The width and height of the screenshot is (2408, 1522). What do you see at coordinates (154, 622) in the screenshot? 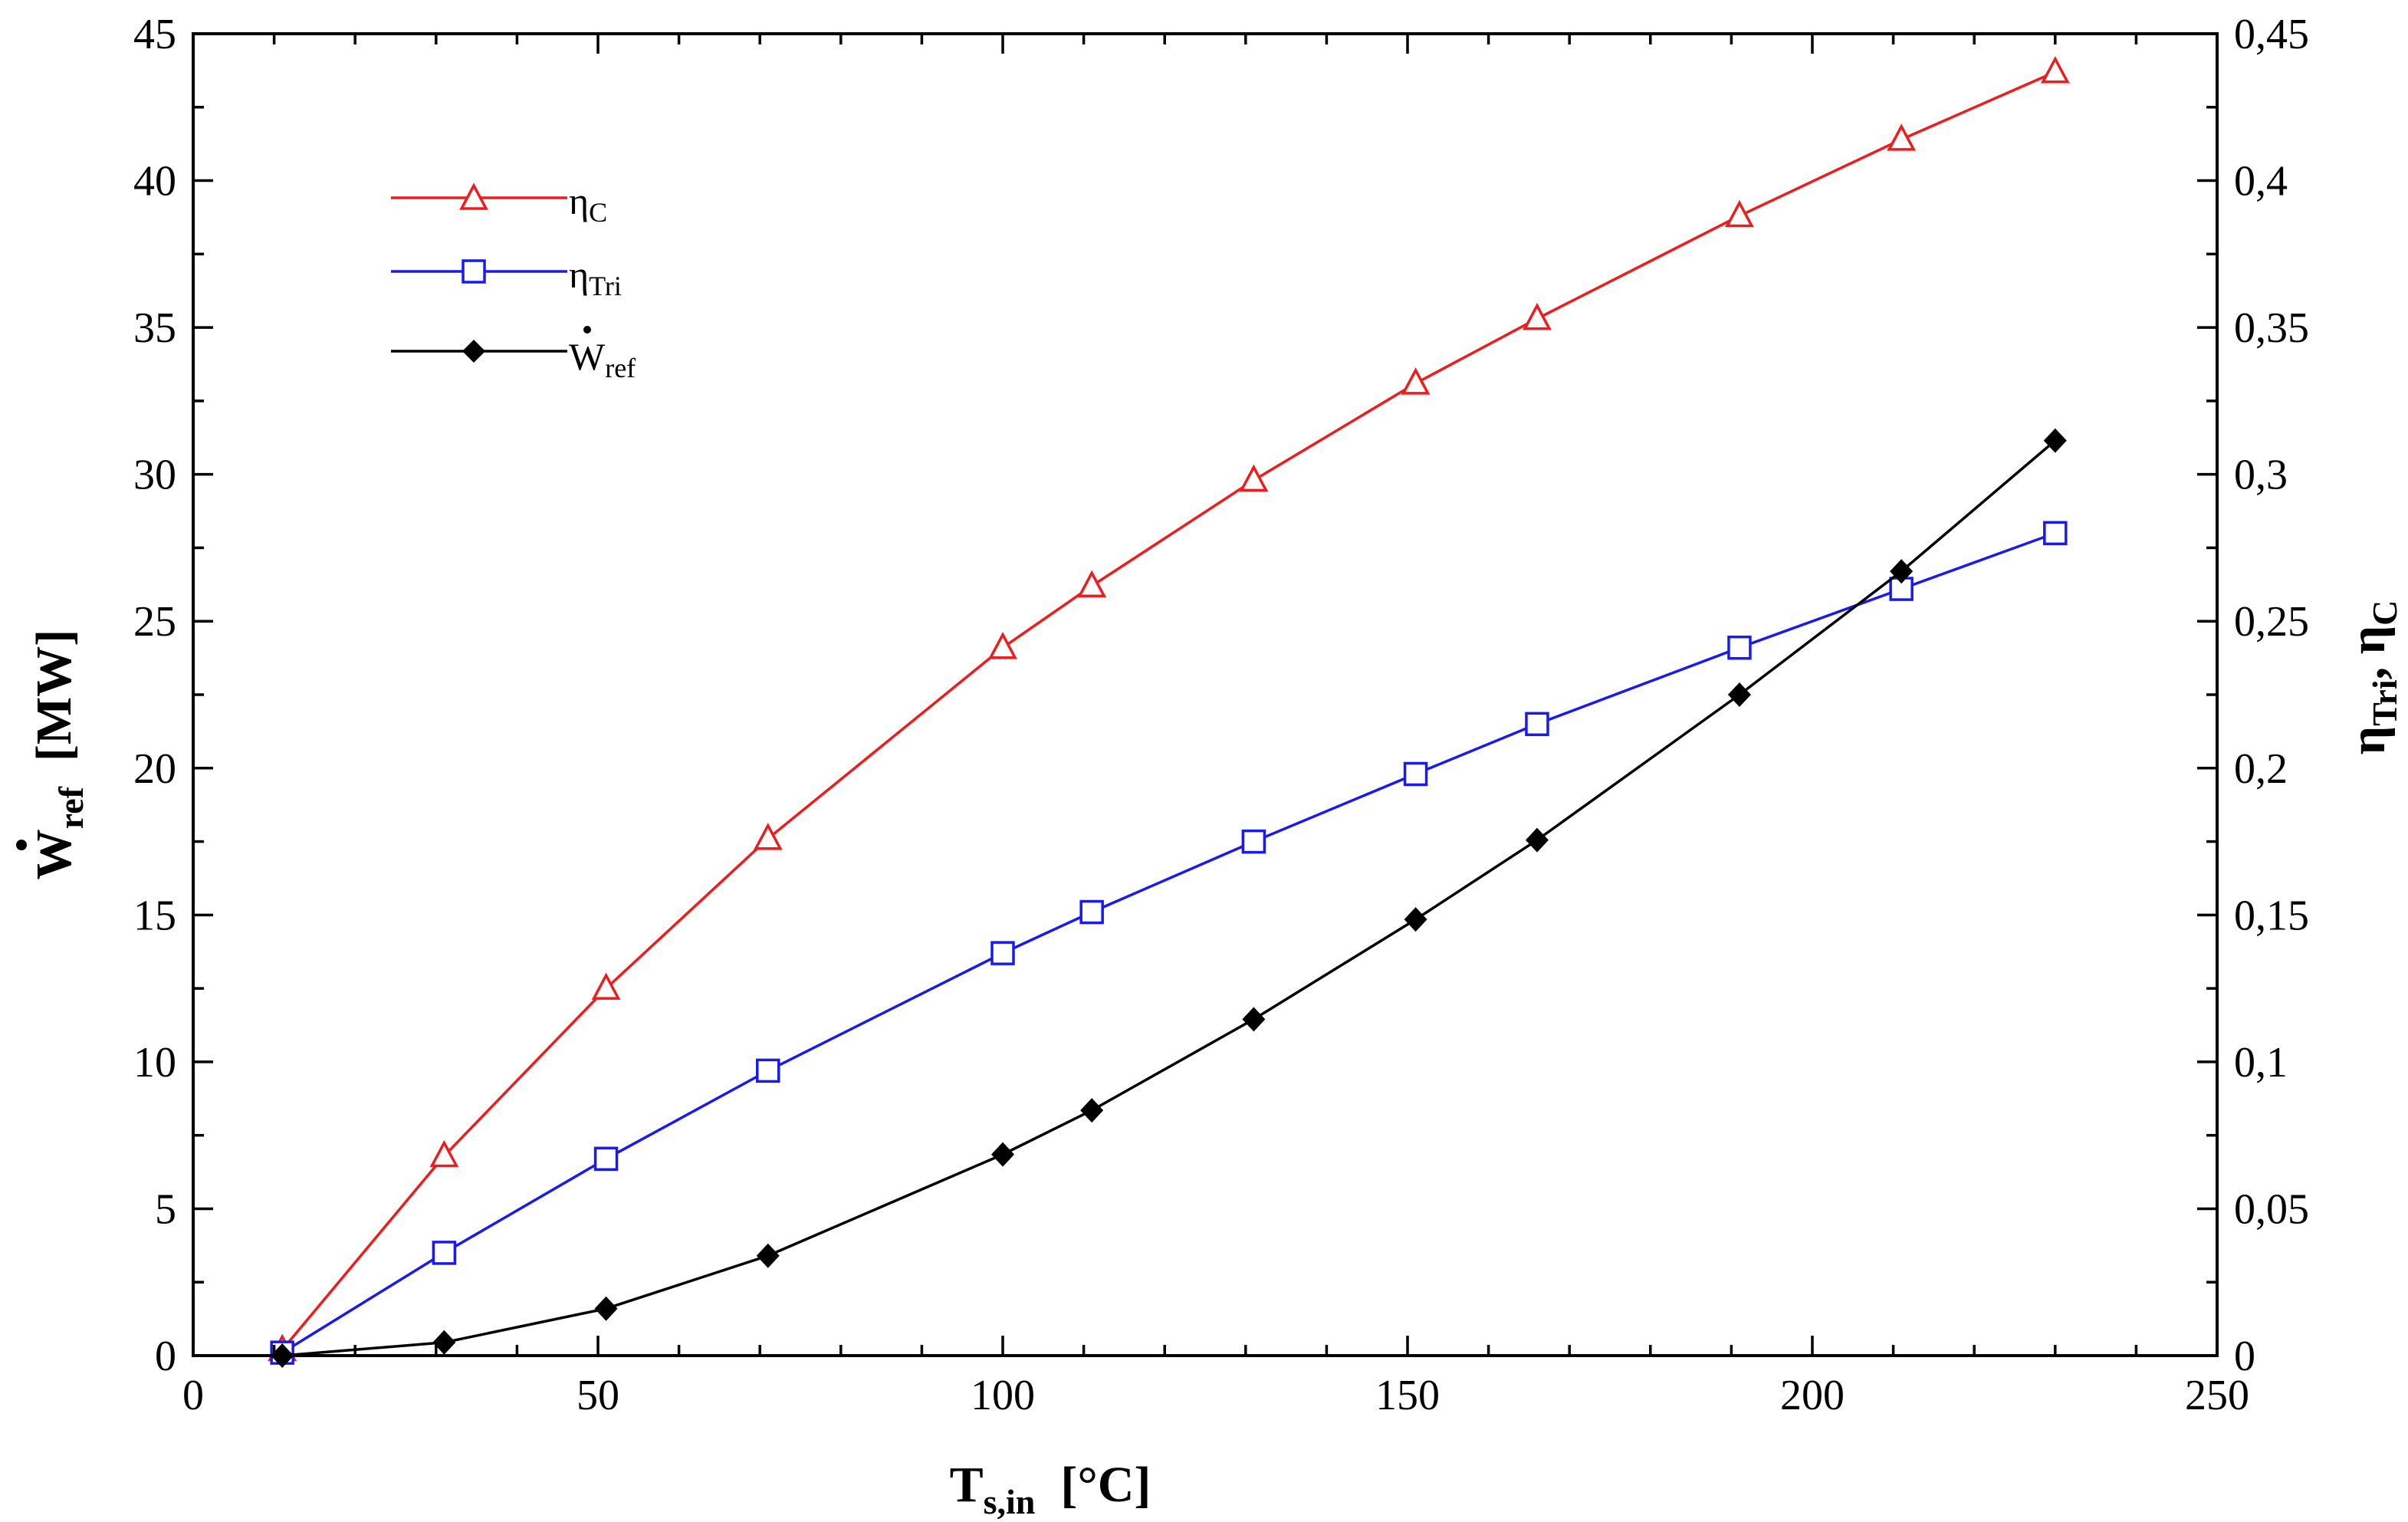
I see `y-left-tick-label: 25` at bounding box center [154, 622].